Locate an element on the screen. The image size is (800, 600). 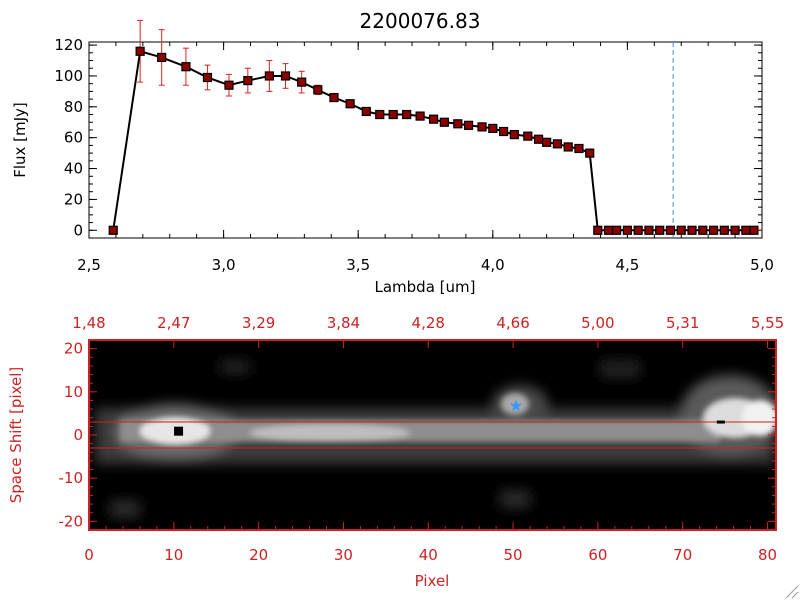
x-tick-label: 70 is located at coordinates (682, 555).